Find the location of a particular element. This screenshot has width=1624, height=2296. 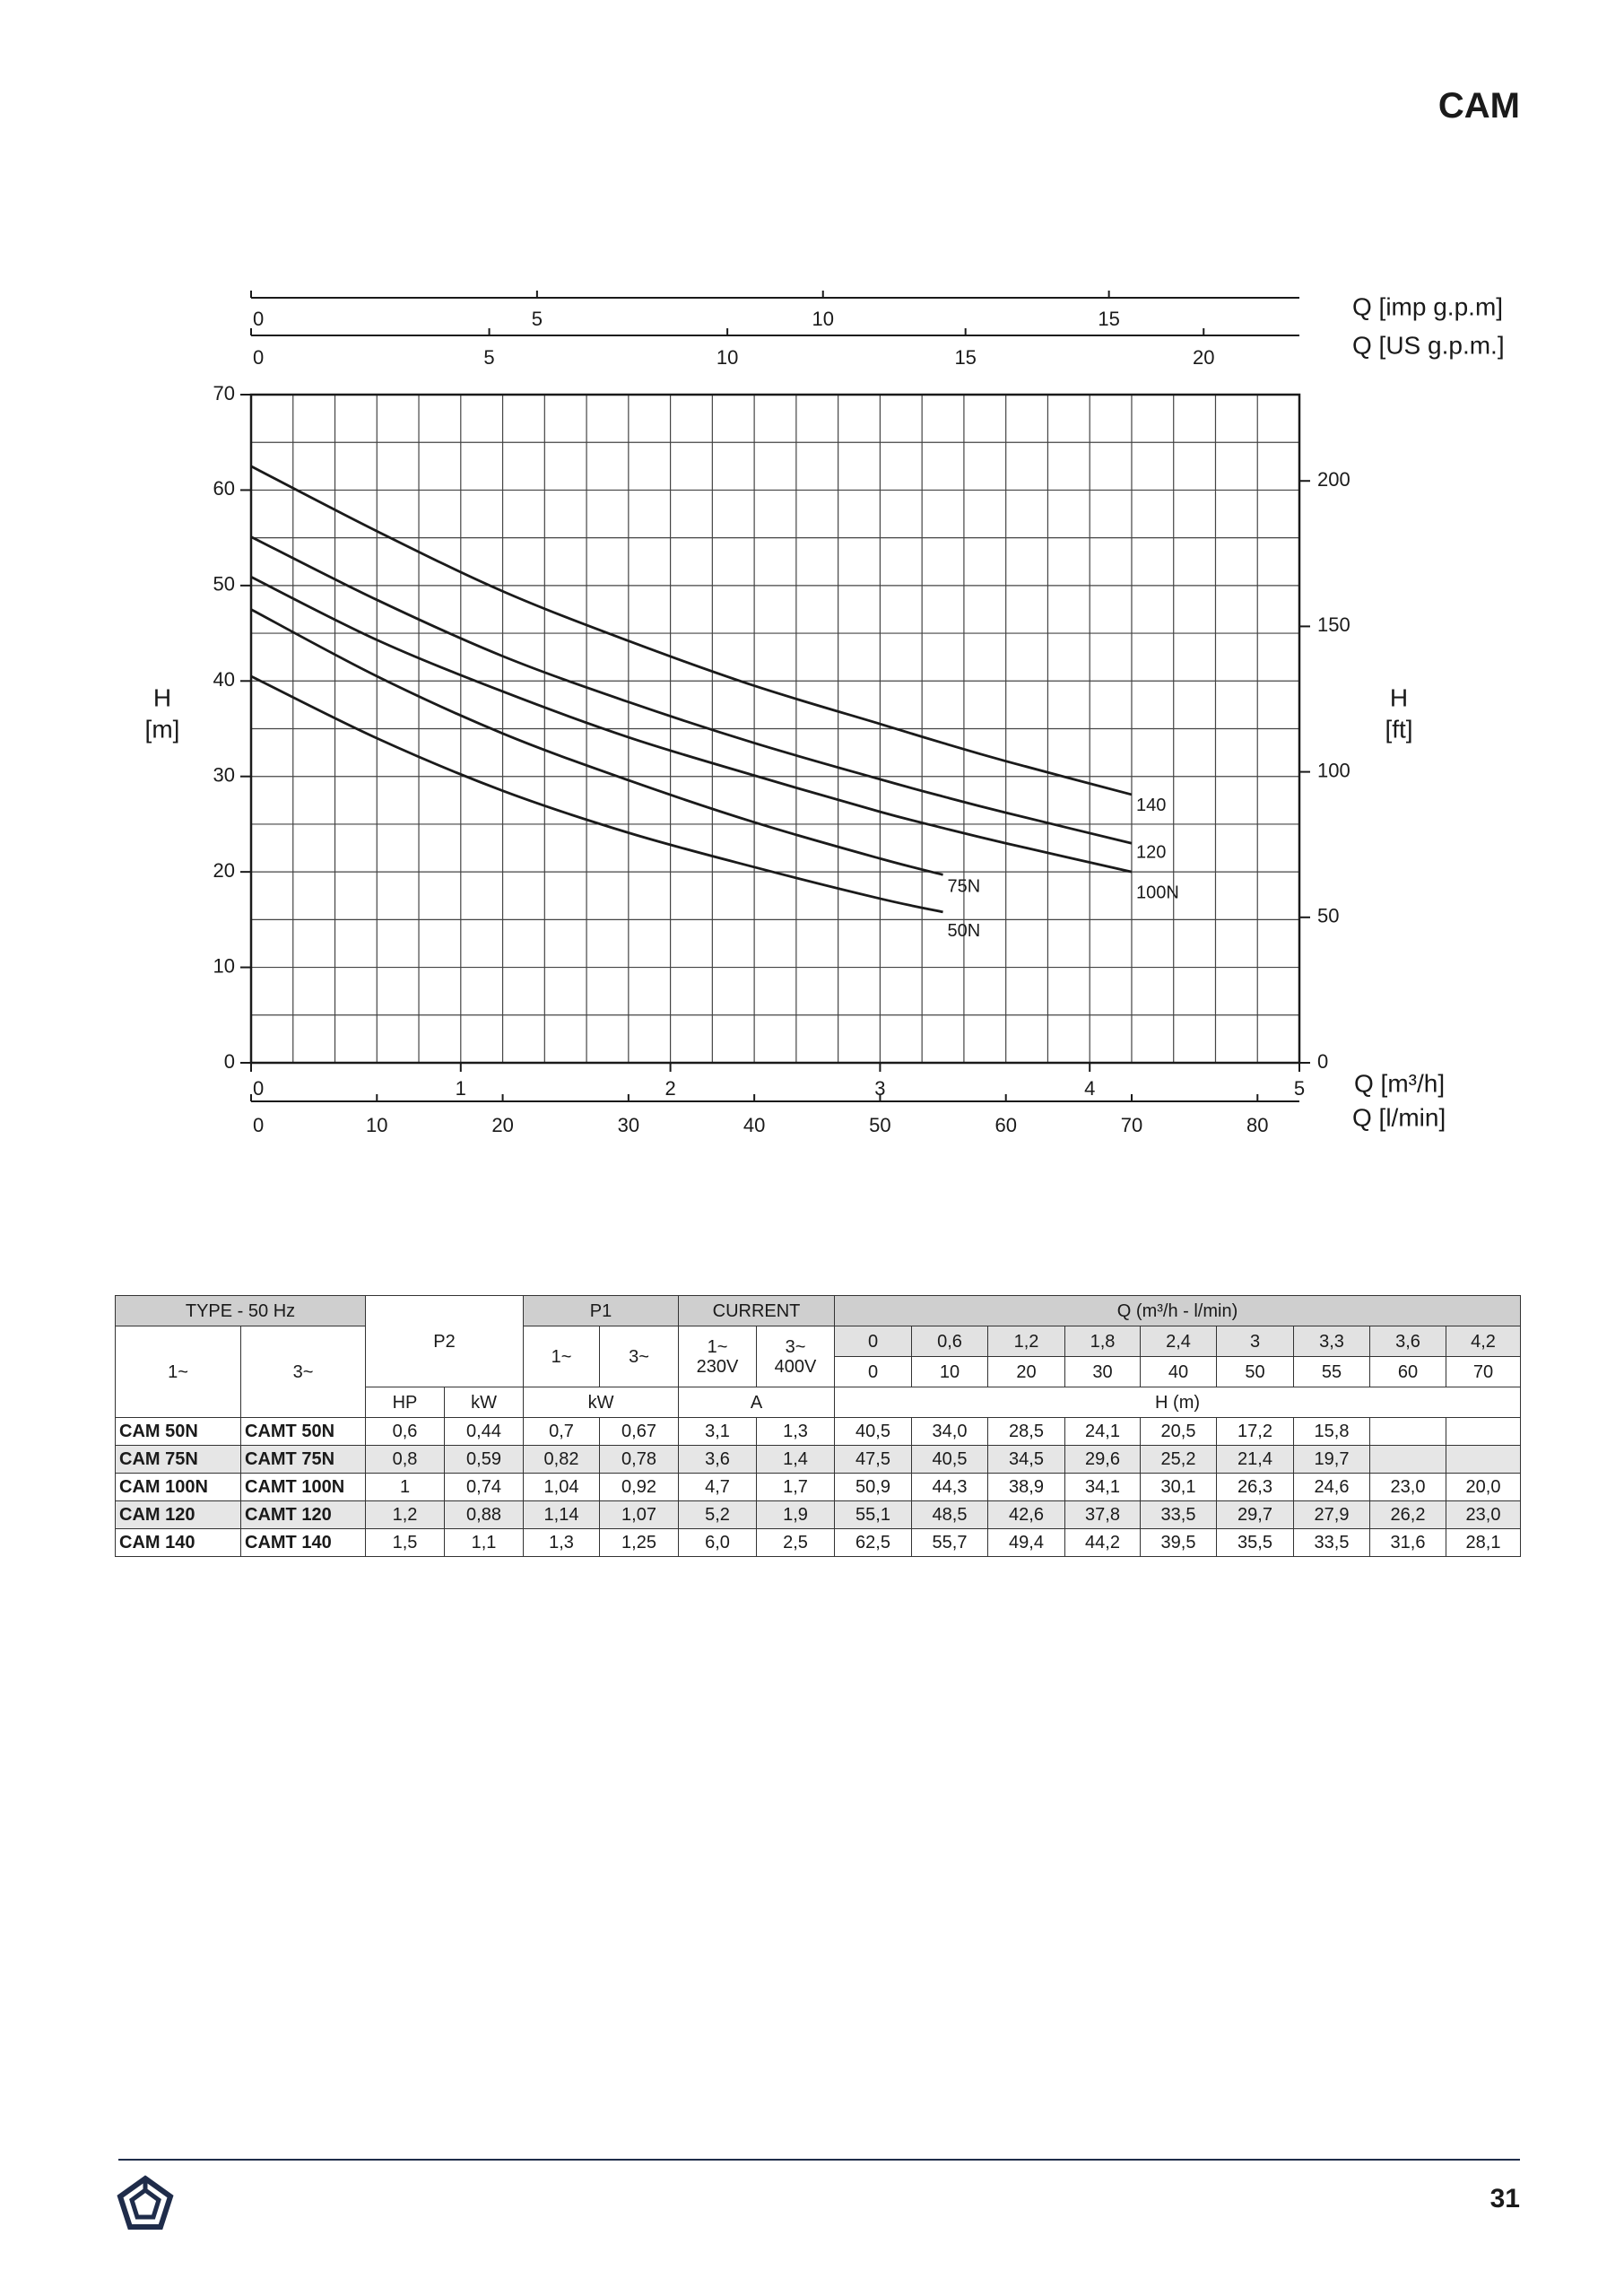

table-cell: 1 is located at coordinates (405, 1487).